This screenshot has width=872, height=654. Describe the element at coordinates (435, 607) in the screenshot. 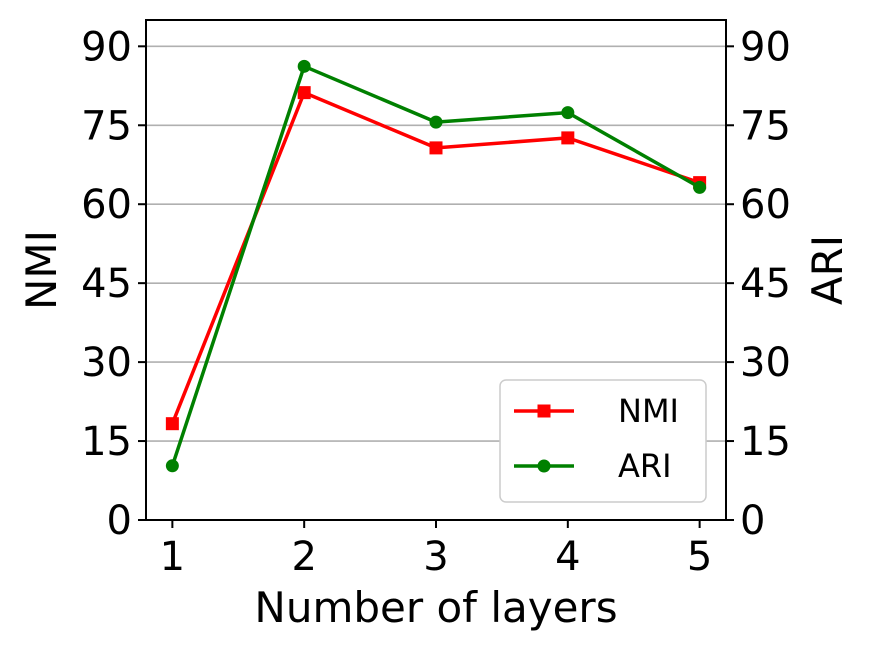

I see `x-axis-title: Number of layers` at that location.